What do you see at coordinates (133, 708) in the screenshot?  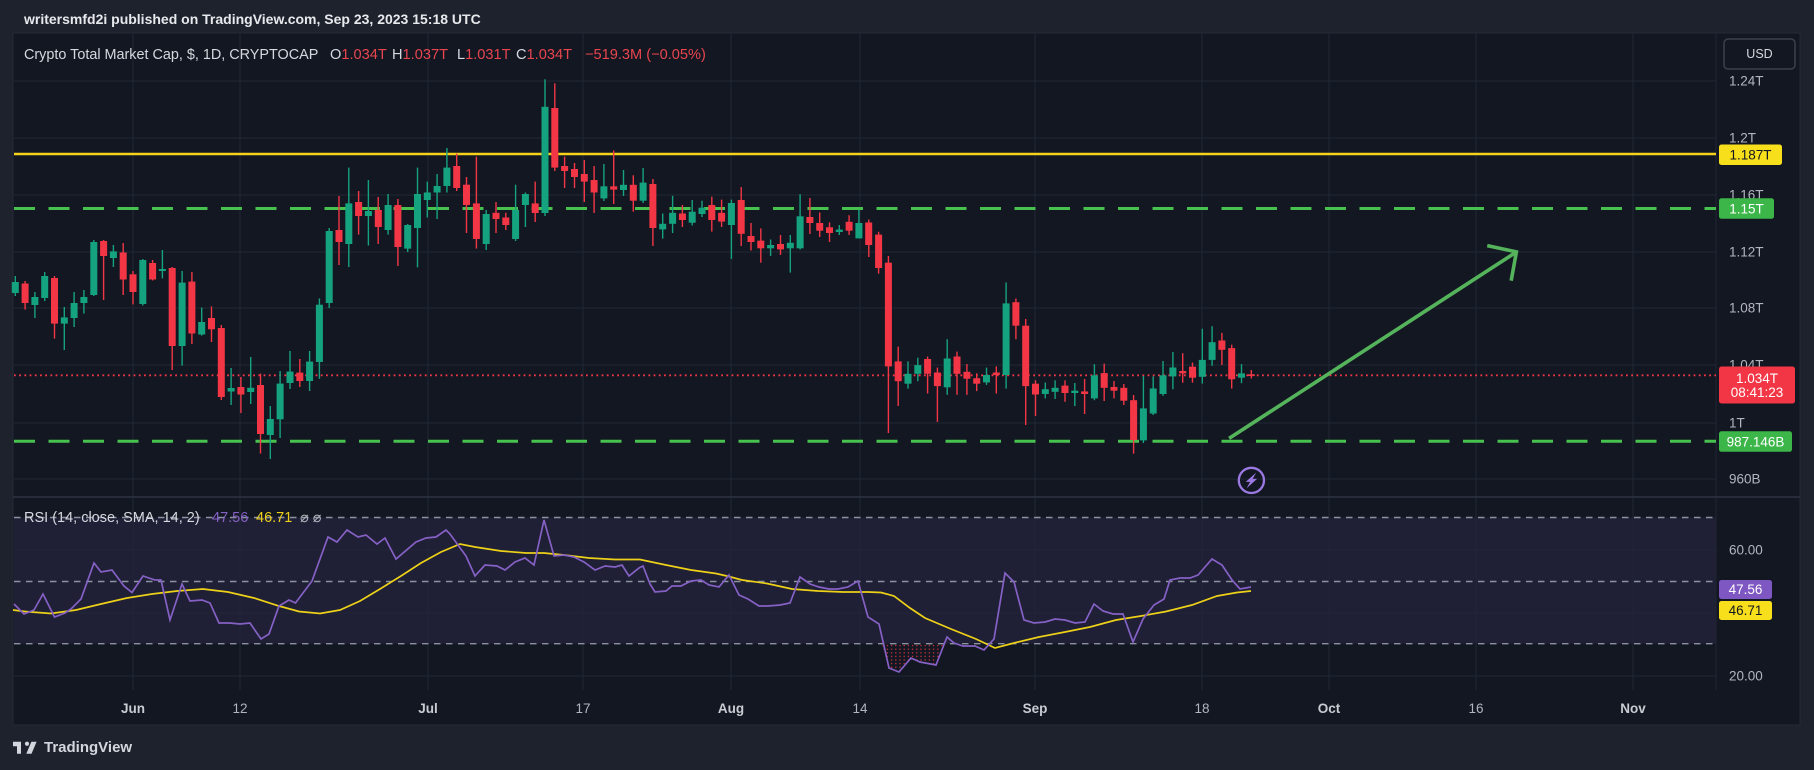 I see `svg-text: Jun` at bounding box center [133, 708].